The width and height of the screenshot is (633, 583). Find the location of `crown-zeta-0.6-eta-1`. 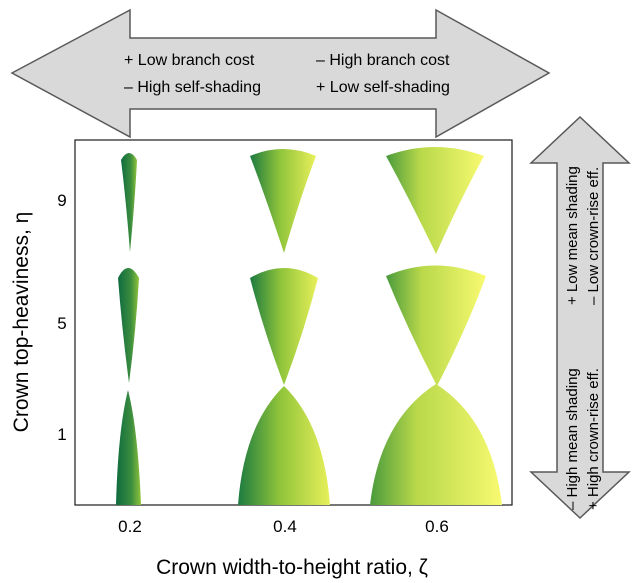

crown-zeta-0.6-eta-1 is located at coordinates (436, 444).